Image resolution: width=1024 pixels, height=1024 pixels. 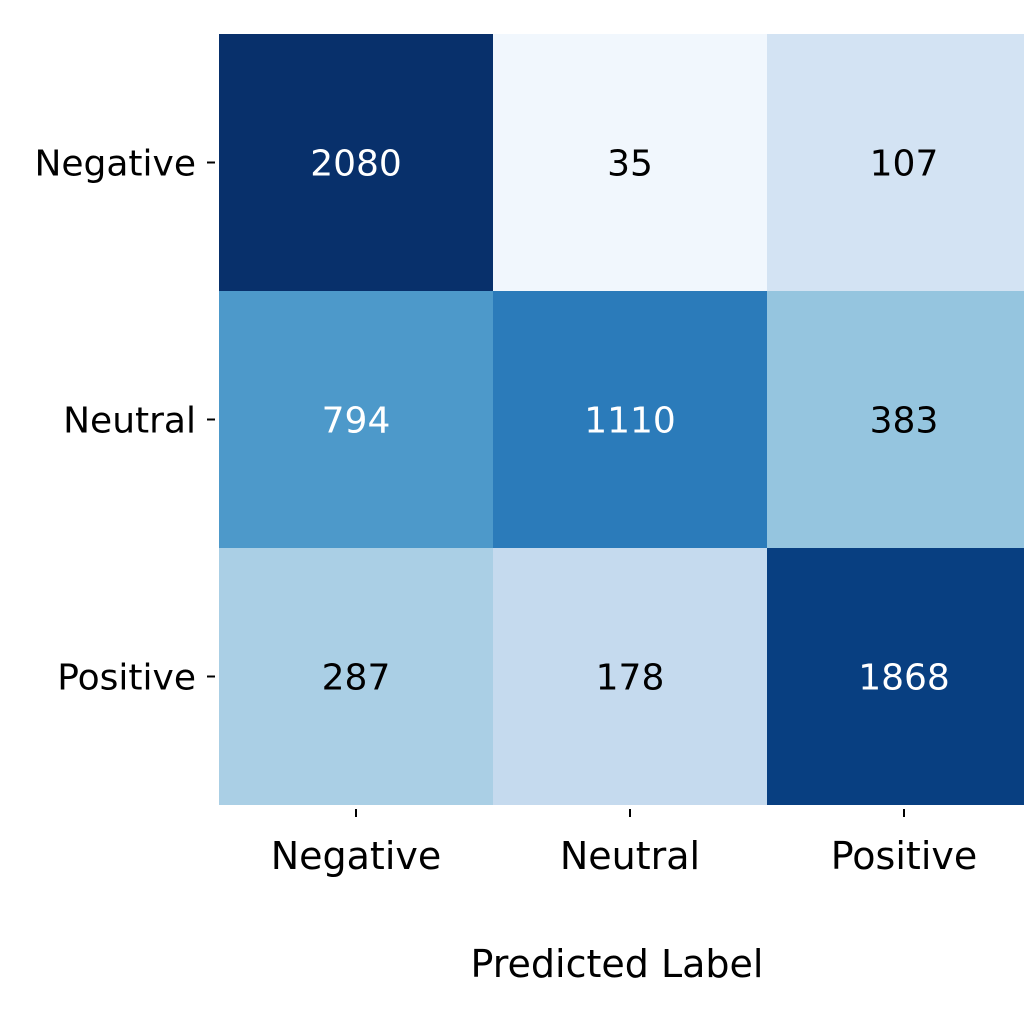 What do you see at coordinates (617, 964) in the screenshot?
I see `x-axis-title: Predicted Label` at bounding box center [617, 964].